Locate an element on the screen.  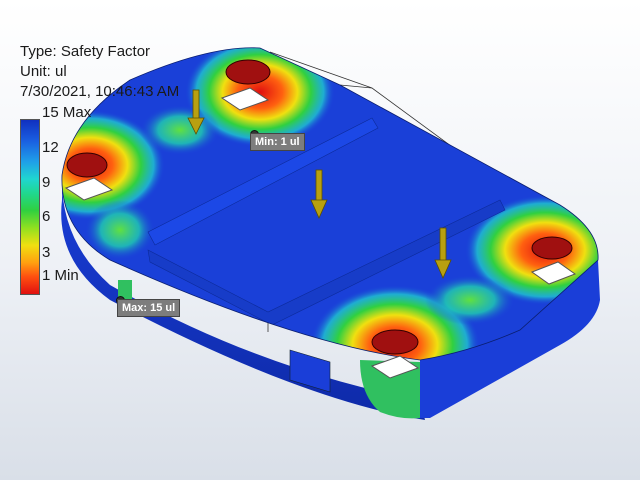
legend-min-label: 1 Min is located at coordinates (60, 275).